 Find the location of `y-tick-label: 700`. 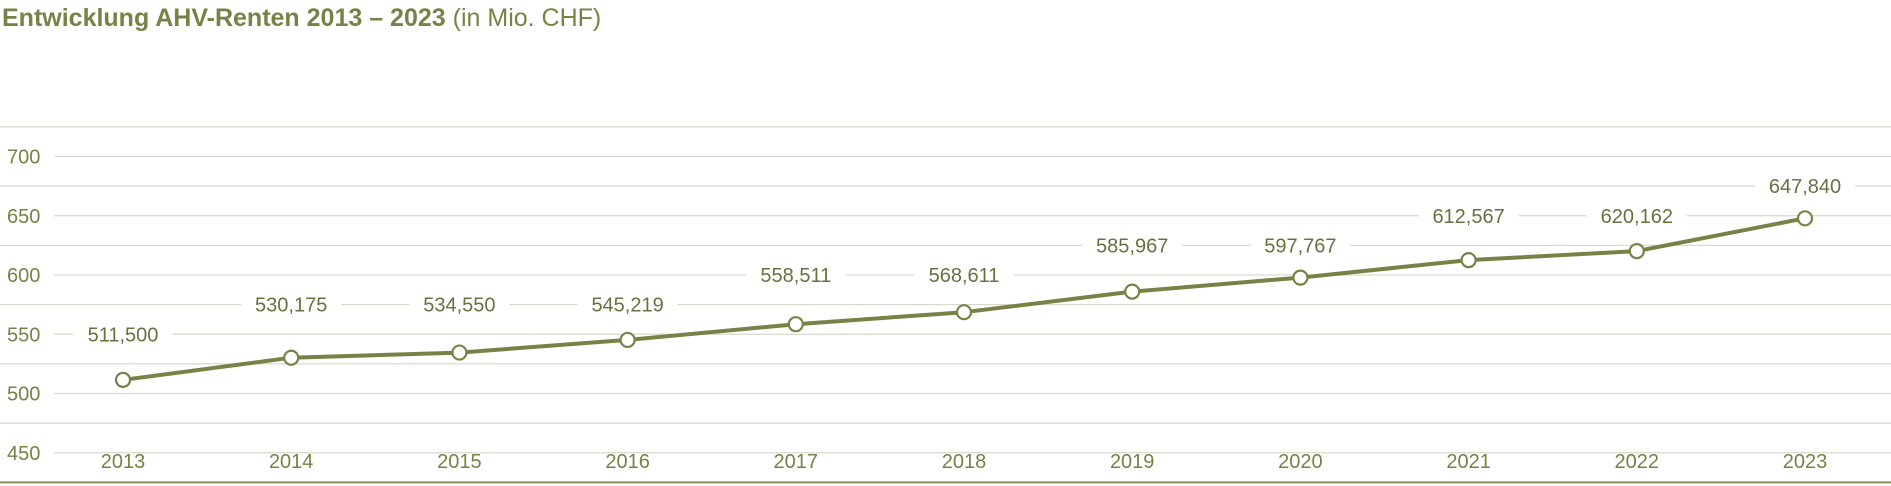

y-tick-label: 700 is located at coordinates (23, 158).